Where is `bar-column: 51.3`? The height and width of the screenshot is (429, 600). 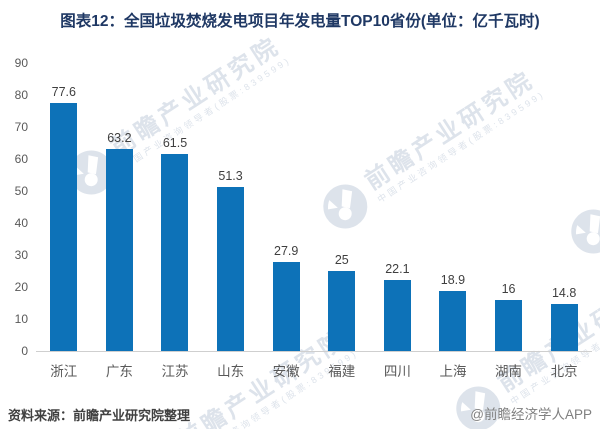 bar-column: 51.3 is located at coordinates (231, 207).